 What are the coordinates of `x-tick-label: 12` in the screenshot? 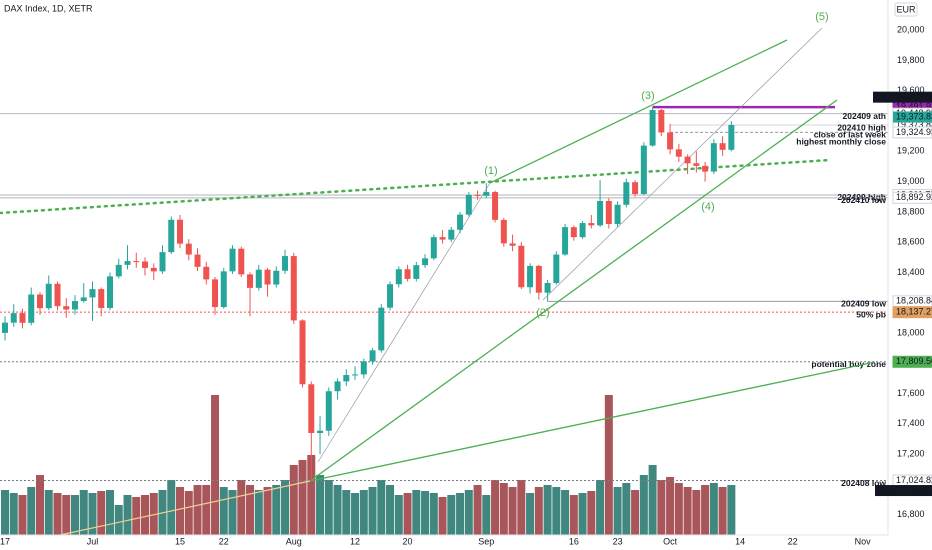 It's located at (355, 541).